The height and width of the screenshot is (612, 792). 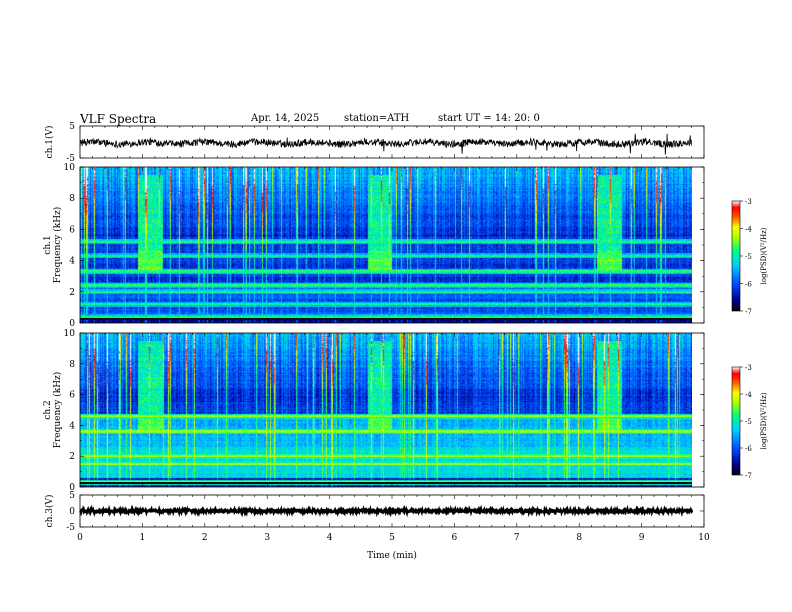 I want to click on start-ut-label: start UT = 14: 20: 0, so click(x=489, y=118).